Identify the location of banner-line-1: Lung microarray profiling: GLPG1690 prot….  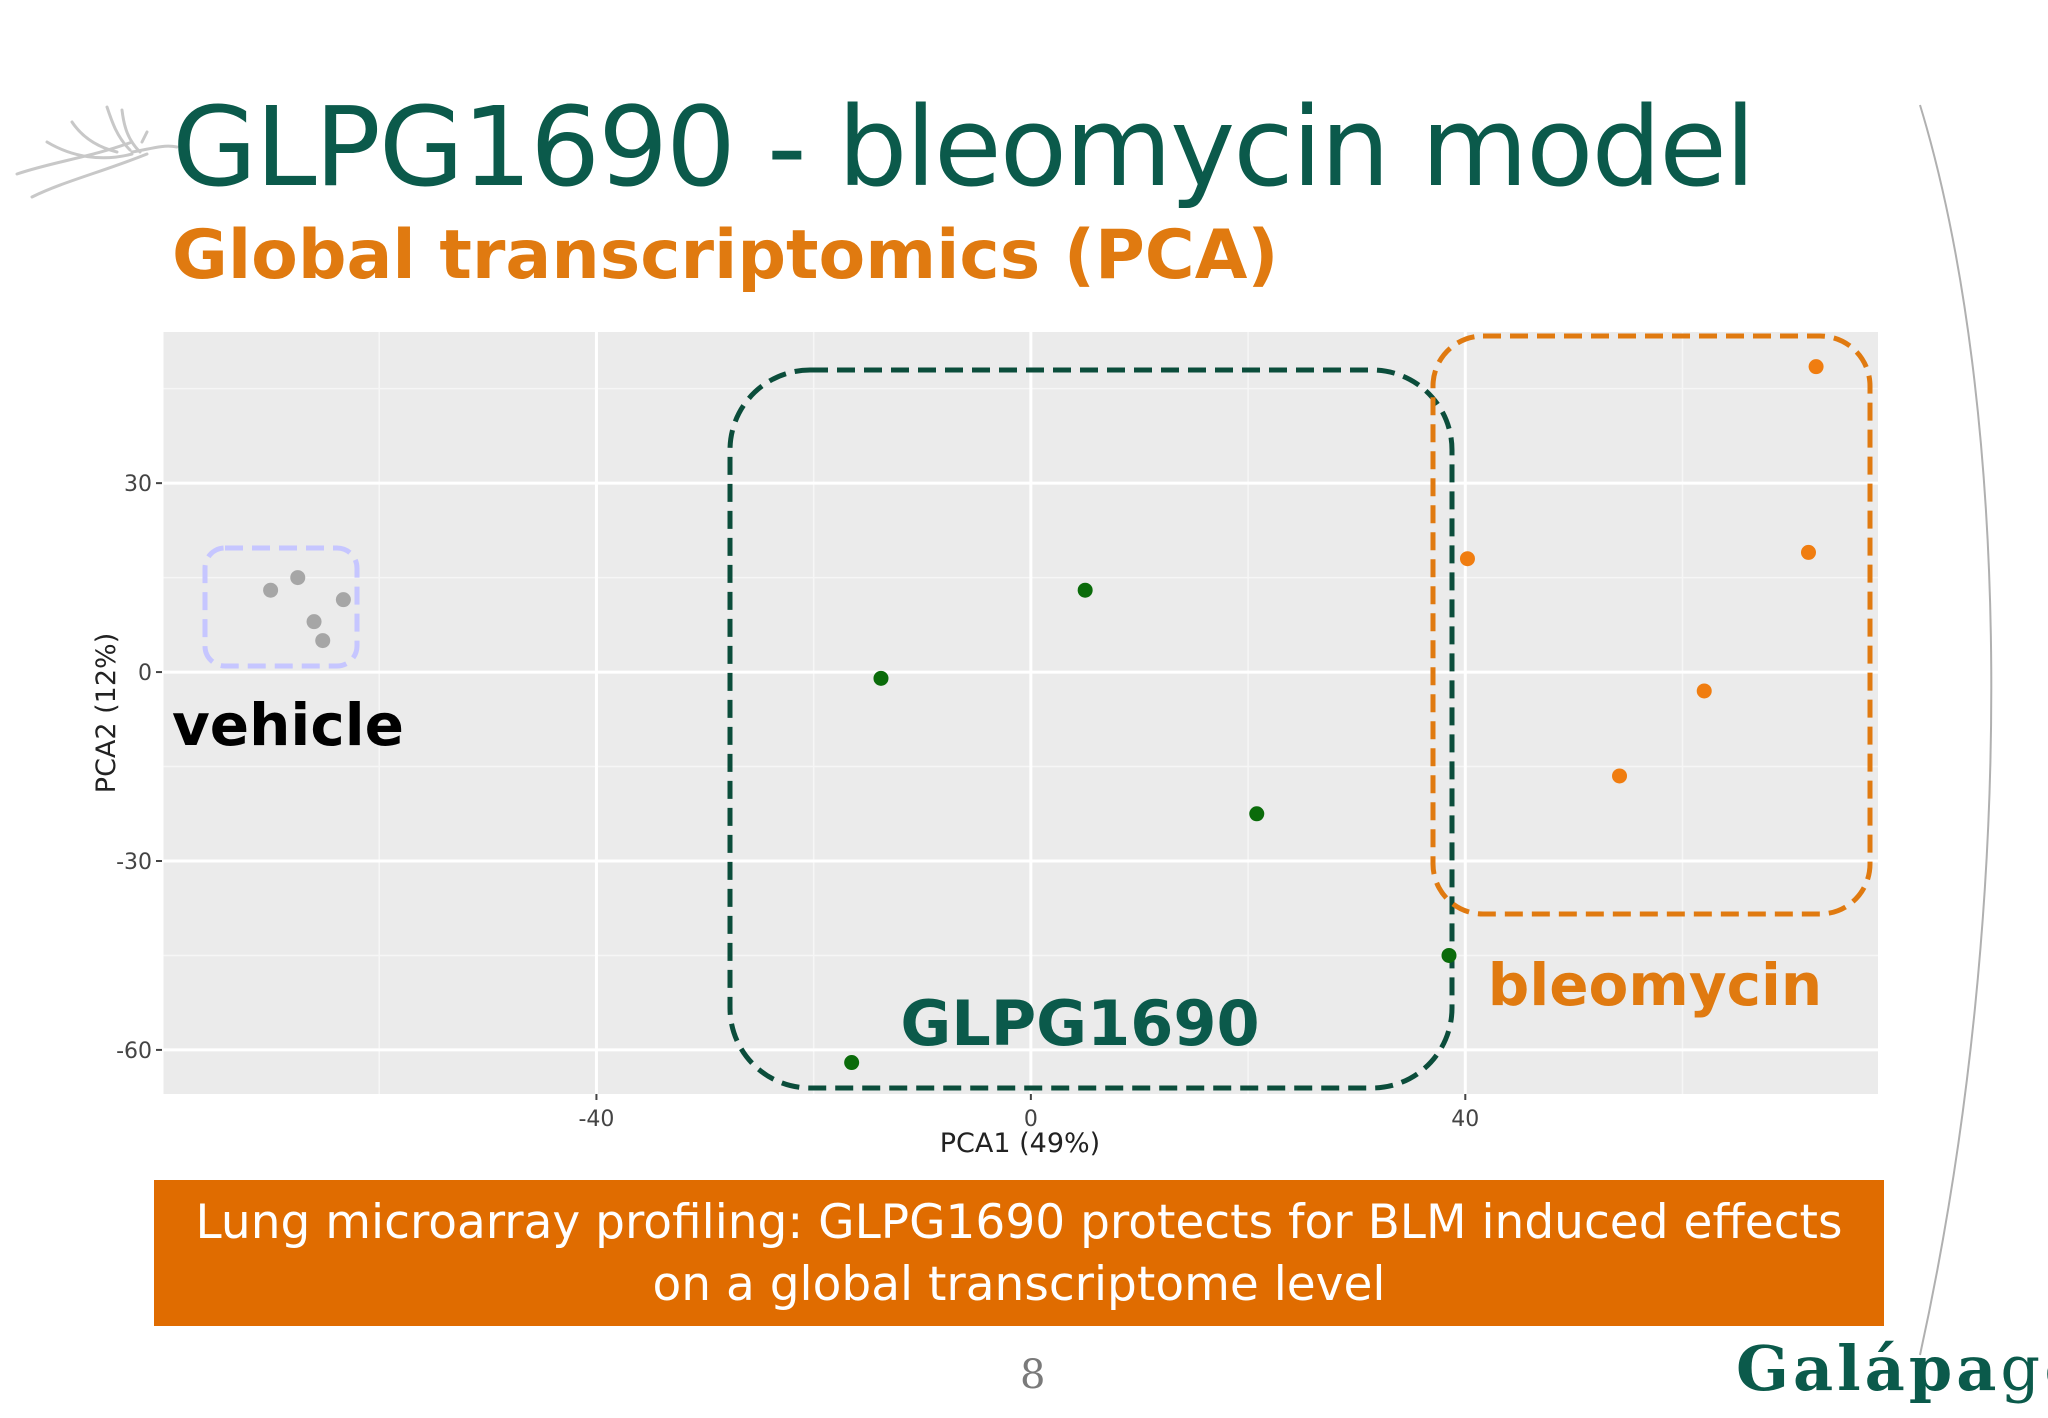
(1019, 1222).